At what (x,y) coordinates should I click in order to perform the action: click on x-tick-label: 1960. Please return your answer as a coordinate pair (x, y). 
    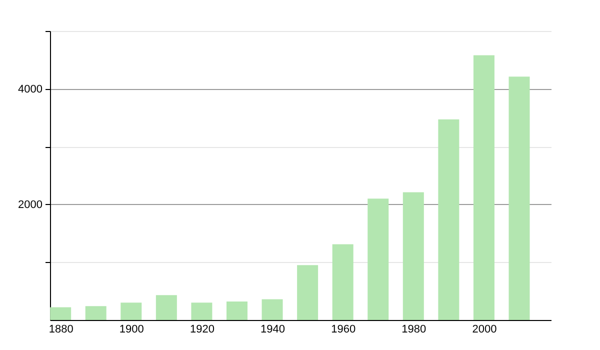
    Looking at the image, I should click on (343, 330).